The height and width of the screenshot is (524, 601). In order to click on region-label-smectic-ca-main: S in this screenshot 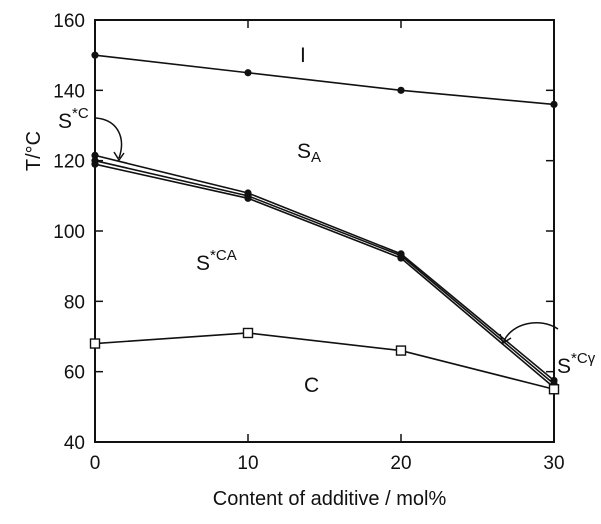, I will do `click(203, 263)`.